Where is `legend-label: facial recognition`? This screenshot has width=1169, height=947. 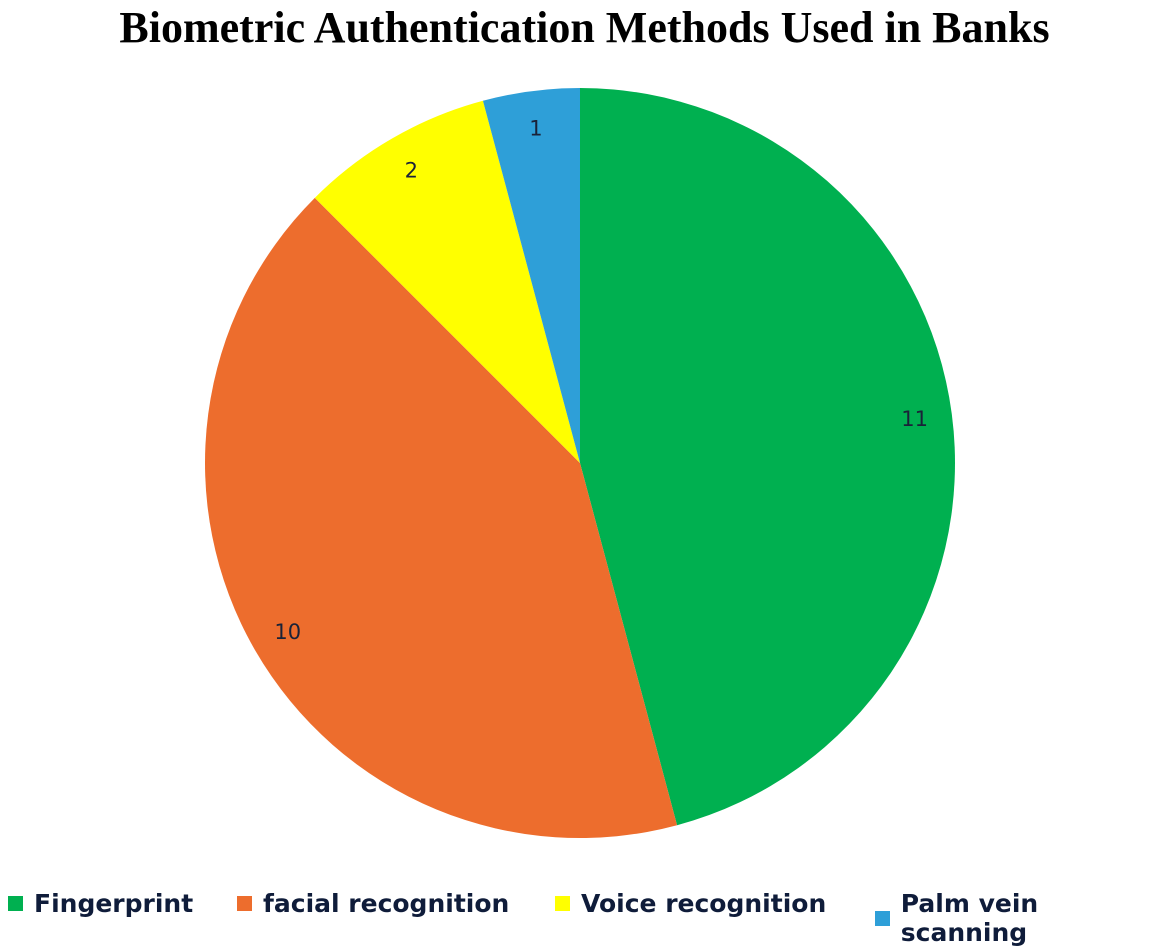 legend-label: facial recognition is located at coordinates (386, 903).